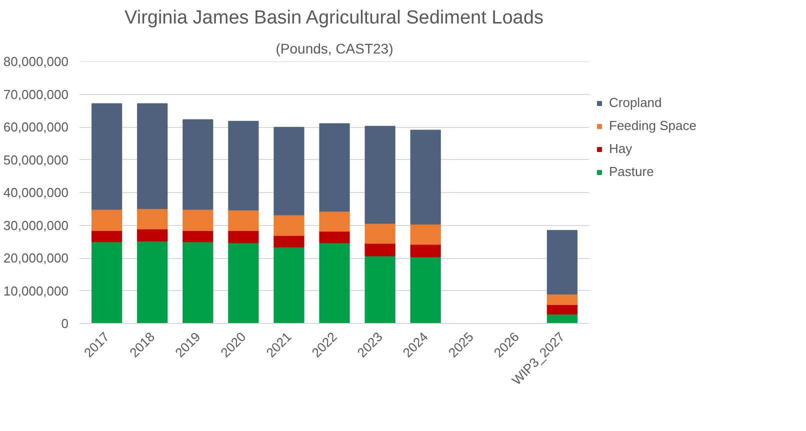 This screenshot has height=431, width=806. What do you see at coordinates (36, 127) in the screenshot?
I see `y-tick-label: 60,000,000` at bounding box center [36, 127].